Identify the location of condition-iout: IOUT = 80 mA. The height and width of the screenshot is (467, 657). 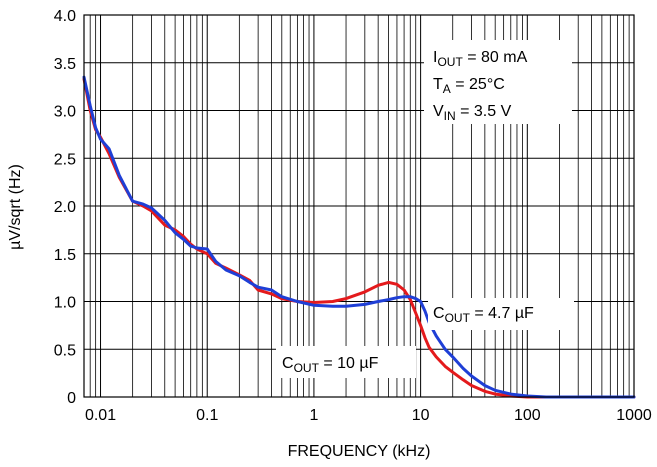
(480, 59).